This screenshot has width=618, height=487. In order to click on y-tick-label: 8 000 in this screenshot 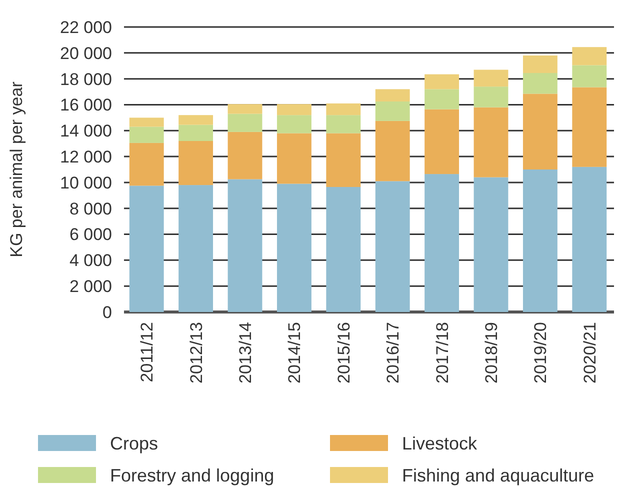, I will do `click(90, 208)`.